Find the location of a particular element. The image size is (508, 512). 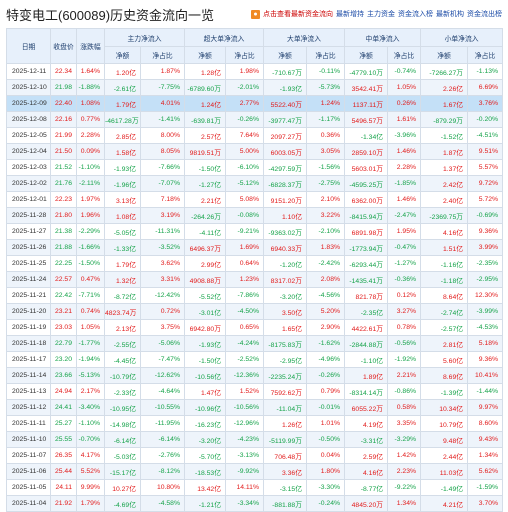

large-pct-cell: -3.30% is located at coordinates (326, 487).